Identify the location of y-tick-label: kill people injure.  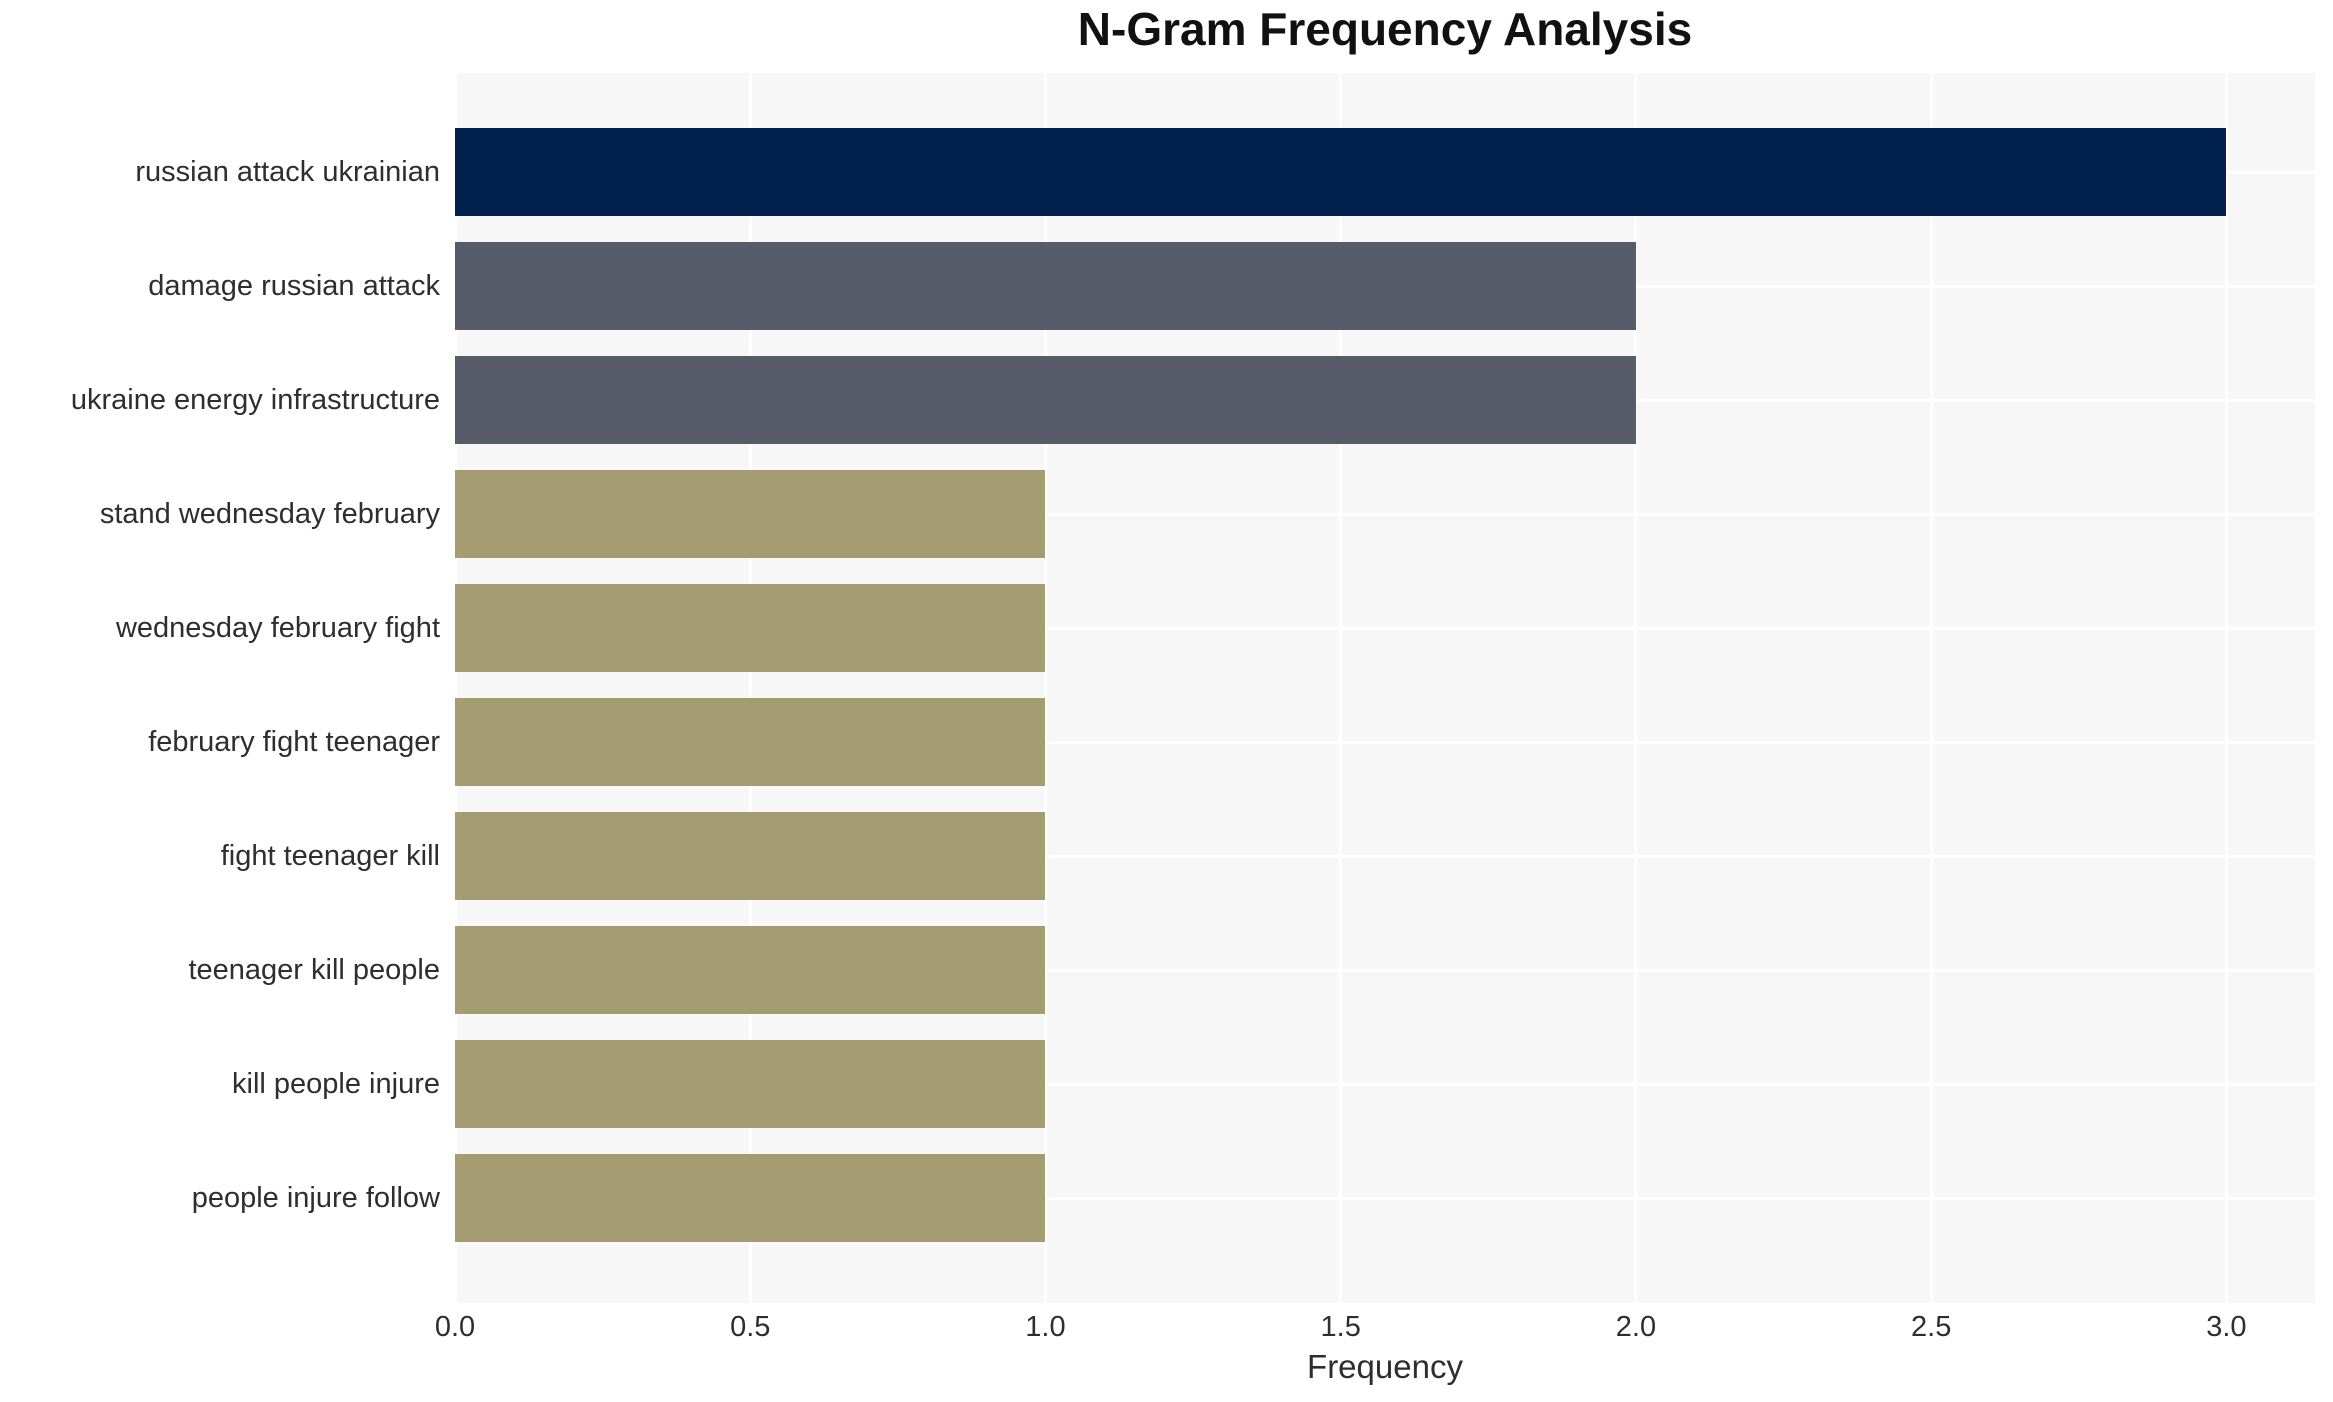
(336, 1084).